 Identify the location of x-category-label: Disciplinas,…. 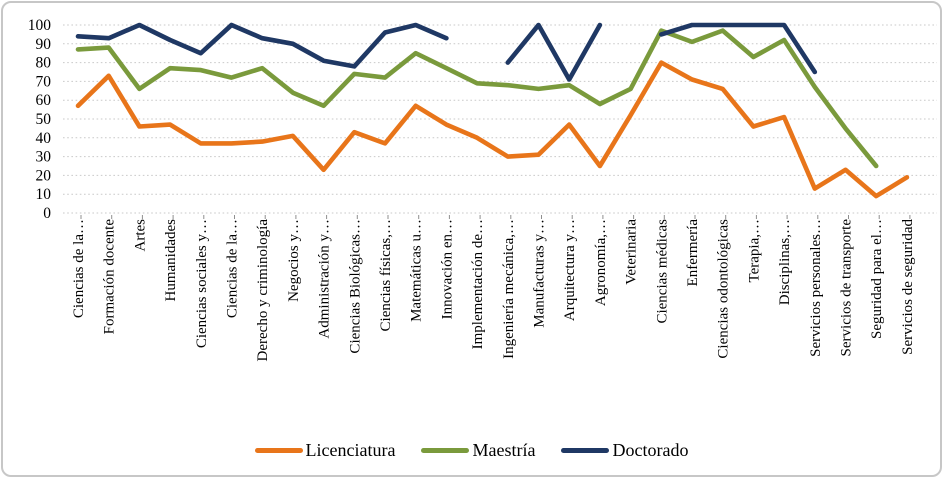
(785, 262).